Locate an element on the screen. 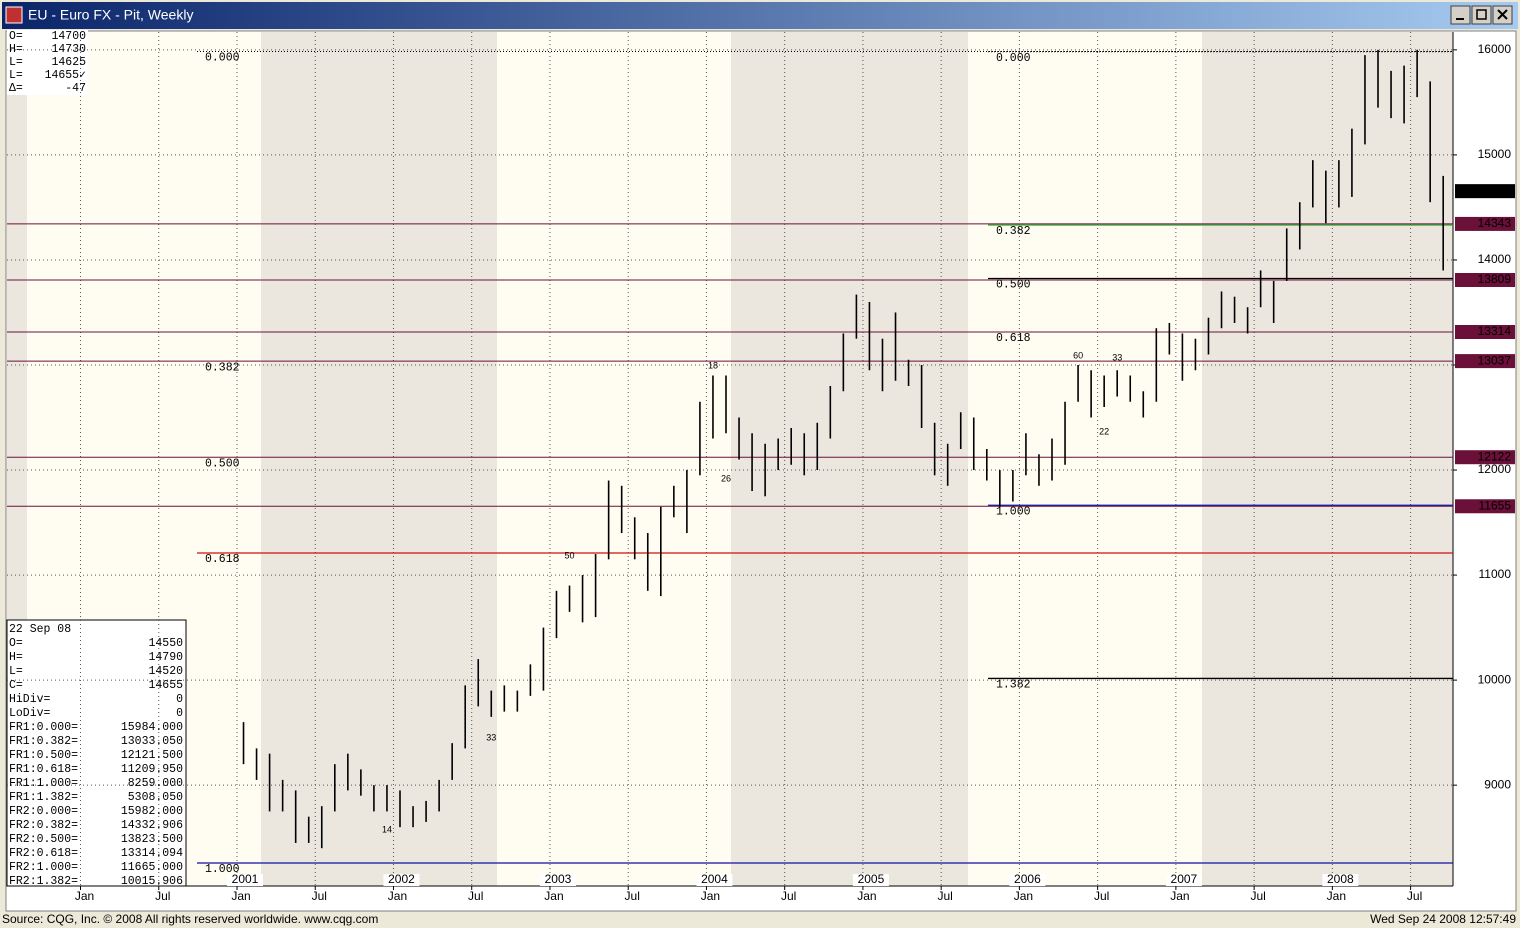 This screenshot has width=1520, height=928. data-row-label: C= is located at coordinates (16, 685).